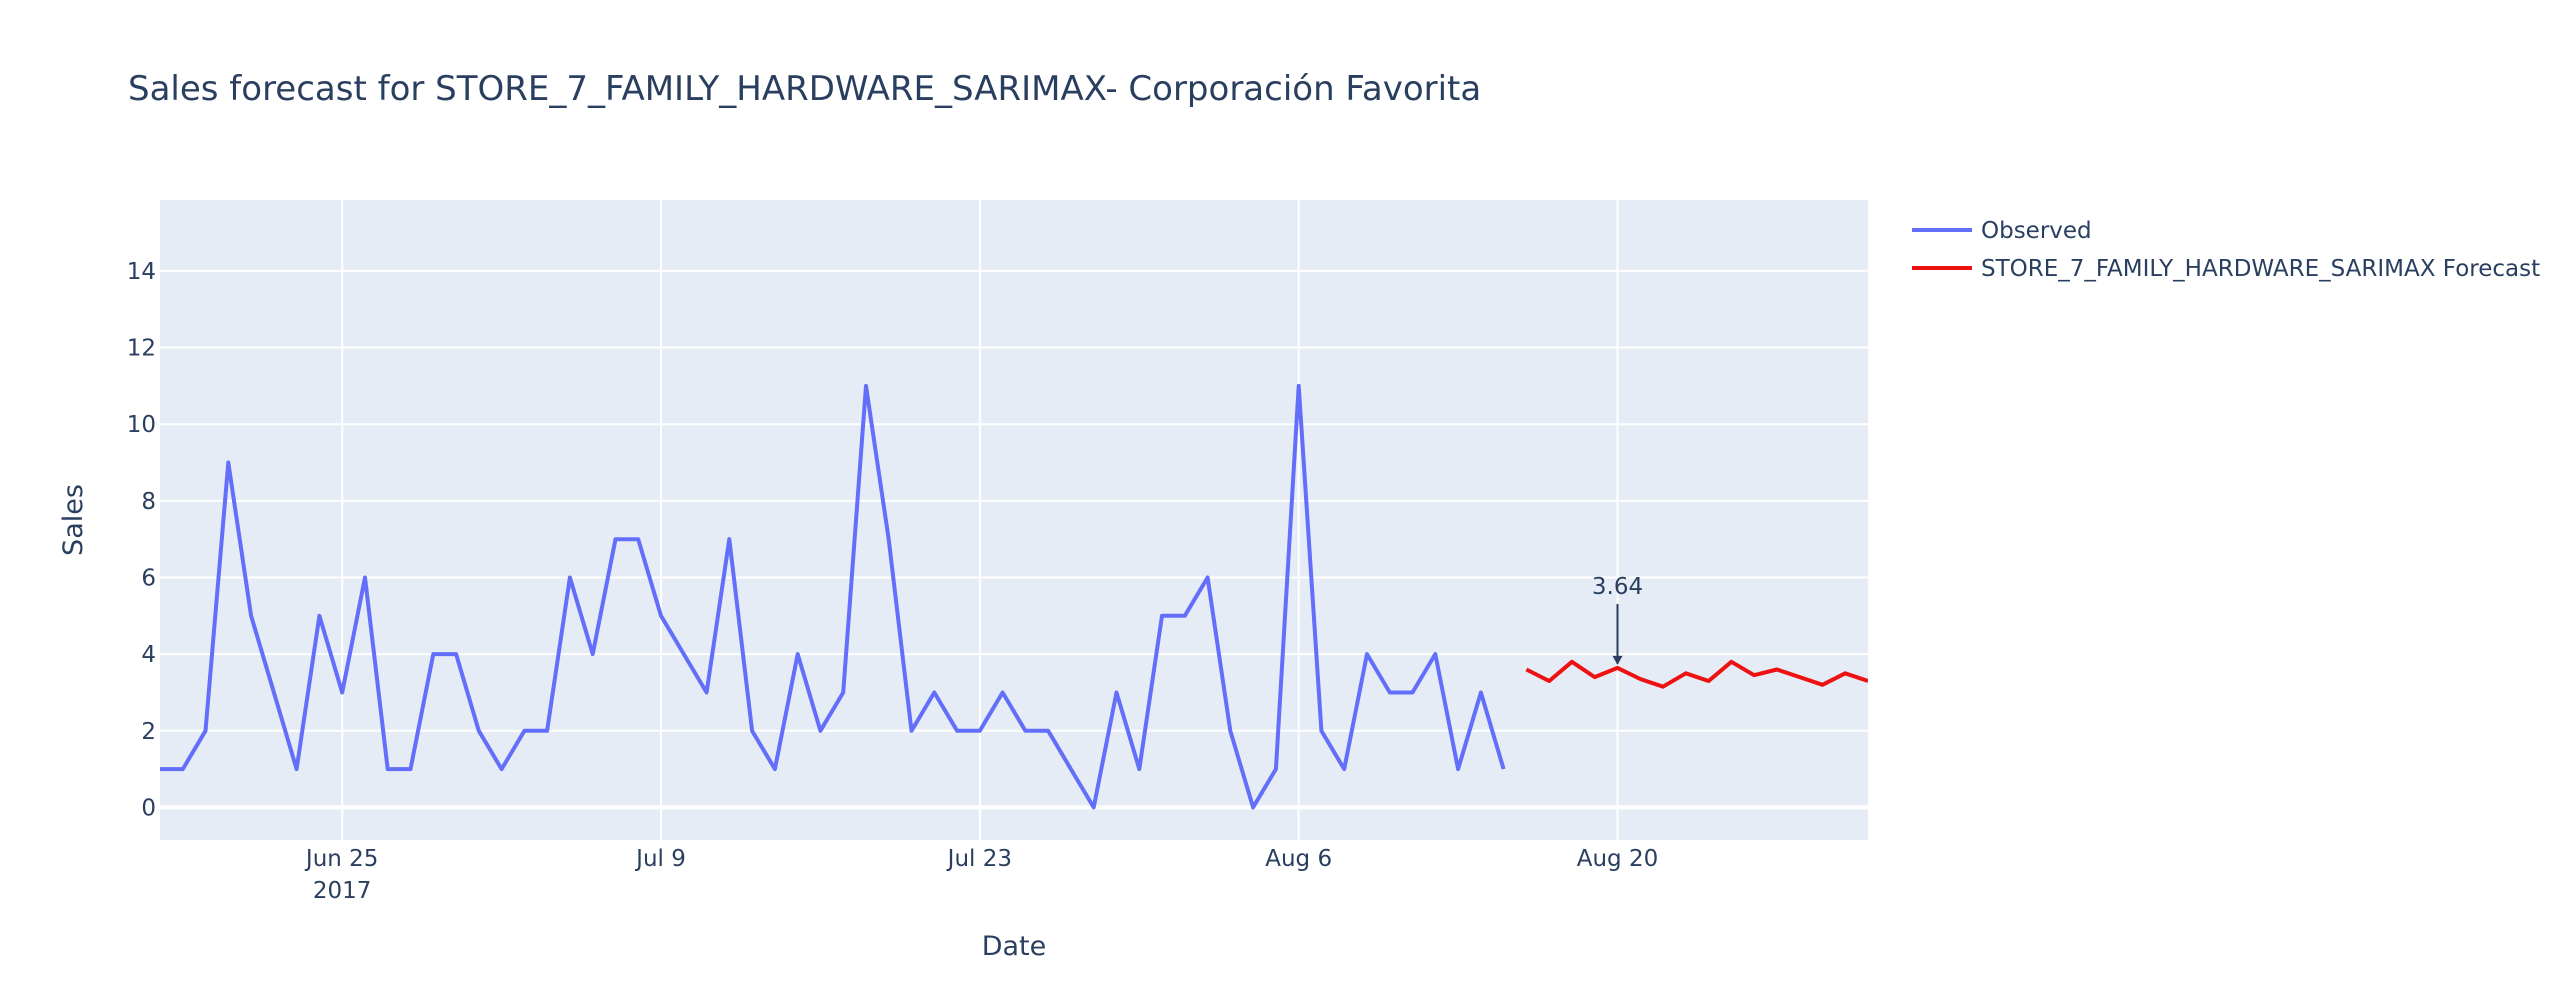  What do you see at coordinates (148, 578) in the screenshot?
I see `y-tick-label: 6` at bounding box center [148, 578].